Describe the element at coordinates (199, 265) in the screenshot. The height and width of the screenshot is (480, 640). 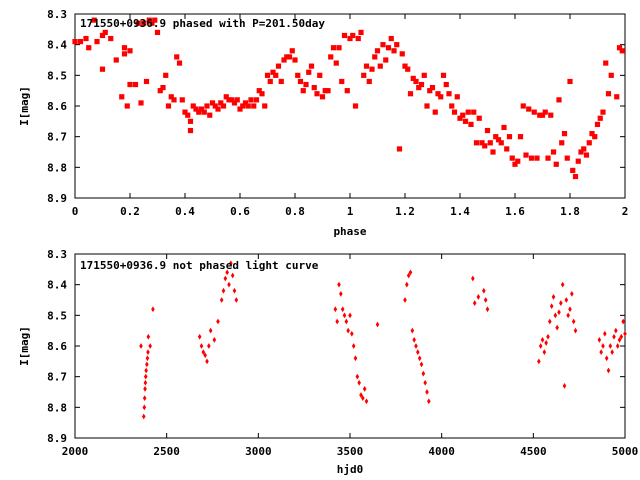
I see `chart-title: 171550+0936.9 not phased light curve` at that location.